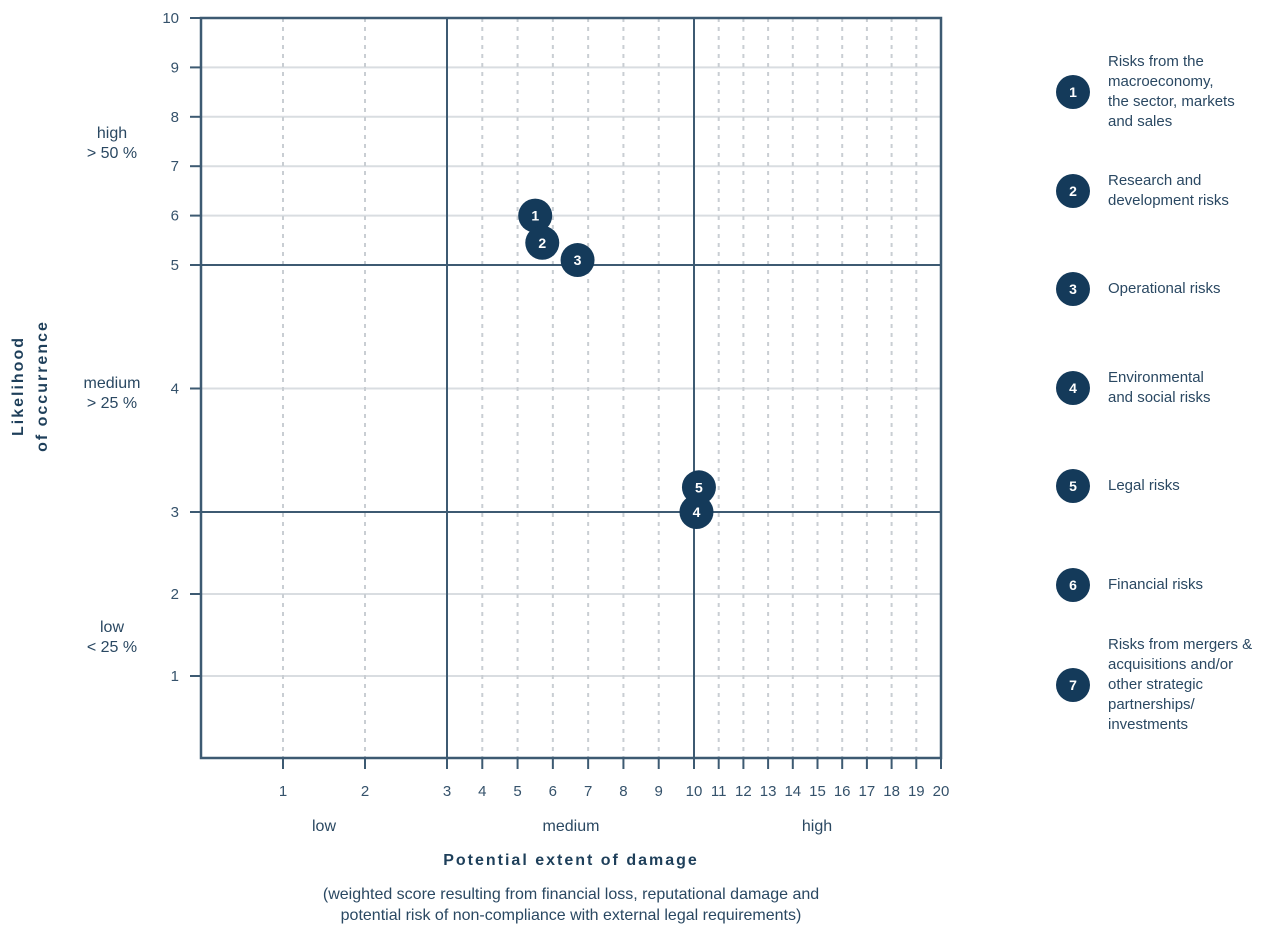  I want to click on x-tick-label-2: 2, so click(365, 791).